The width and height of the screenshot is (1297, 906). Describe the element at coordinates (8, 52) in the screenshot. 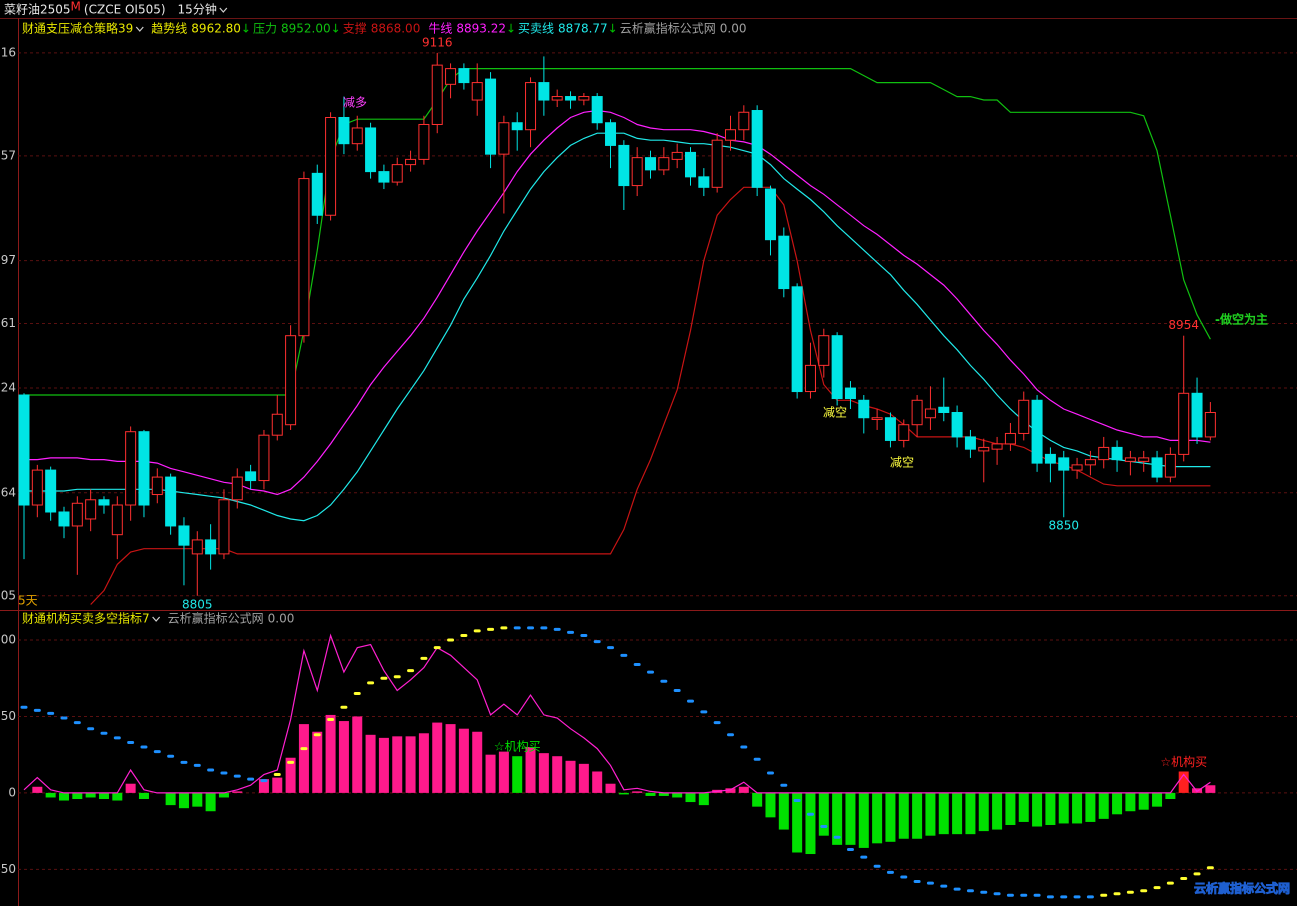

I see `y-tick-label: 9116` at that location.